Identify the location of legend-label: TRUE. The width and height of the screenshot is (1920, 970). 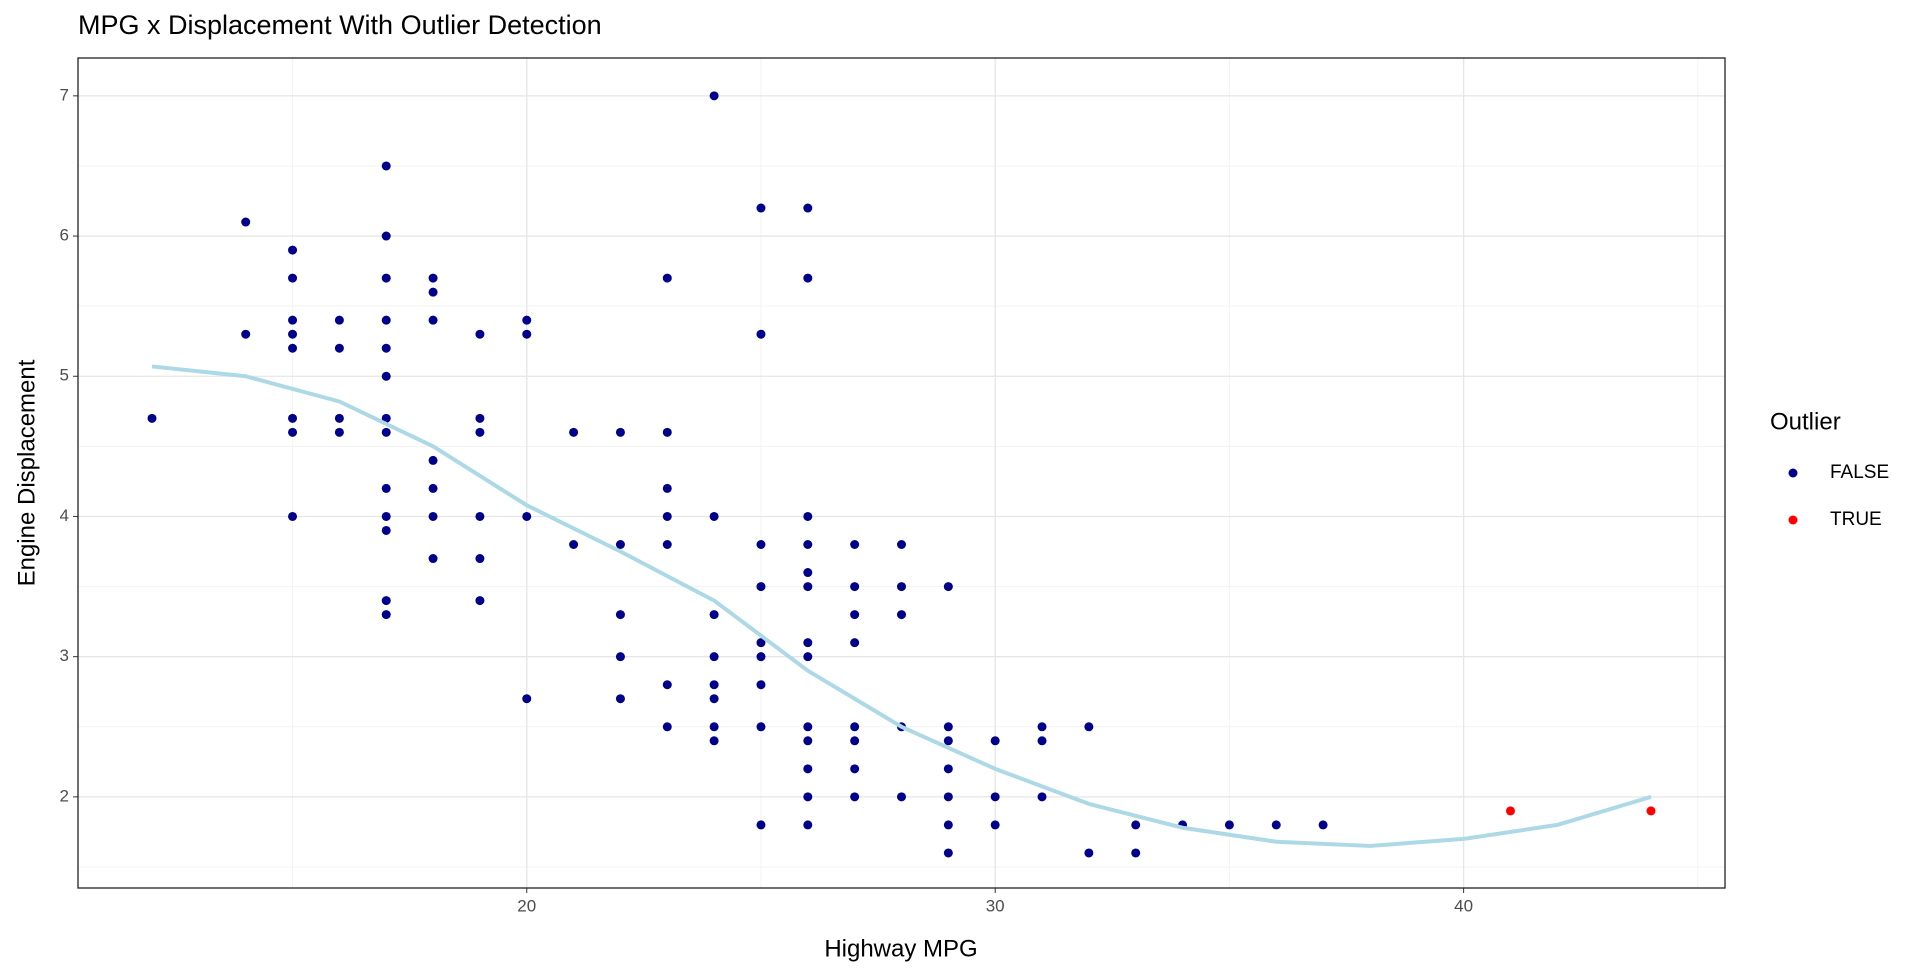
(1856, 519).